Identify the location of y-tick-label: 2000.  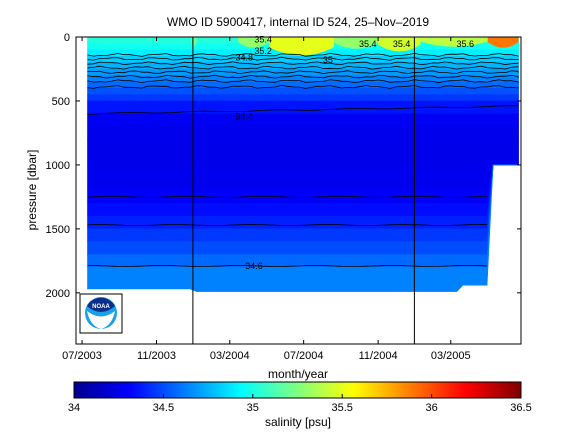
(58, 294).